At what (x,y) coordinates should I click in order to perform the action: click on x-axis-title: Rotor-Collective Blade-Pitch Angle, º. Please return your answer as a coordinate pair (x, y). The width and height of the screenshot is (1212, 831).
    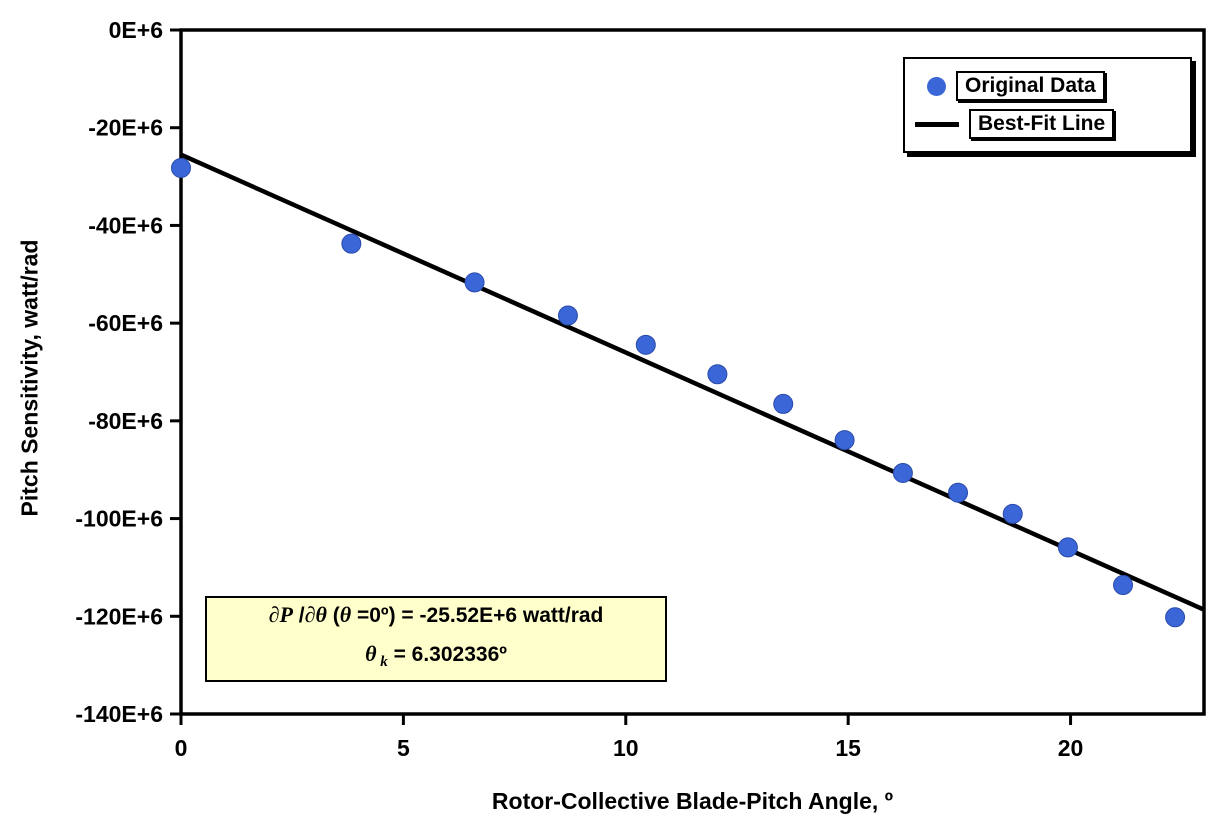
    Looking at the image, I should click on (692, 801).